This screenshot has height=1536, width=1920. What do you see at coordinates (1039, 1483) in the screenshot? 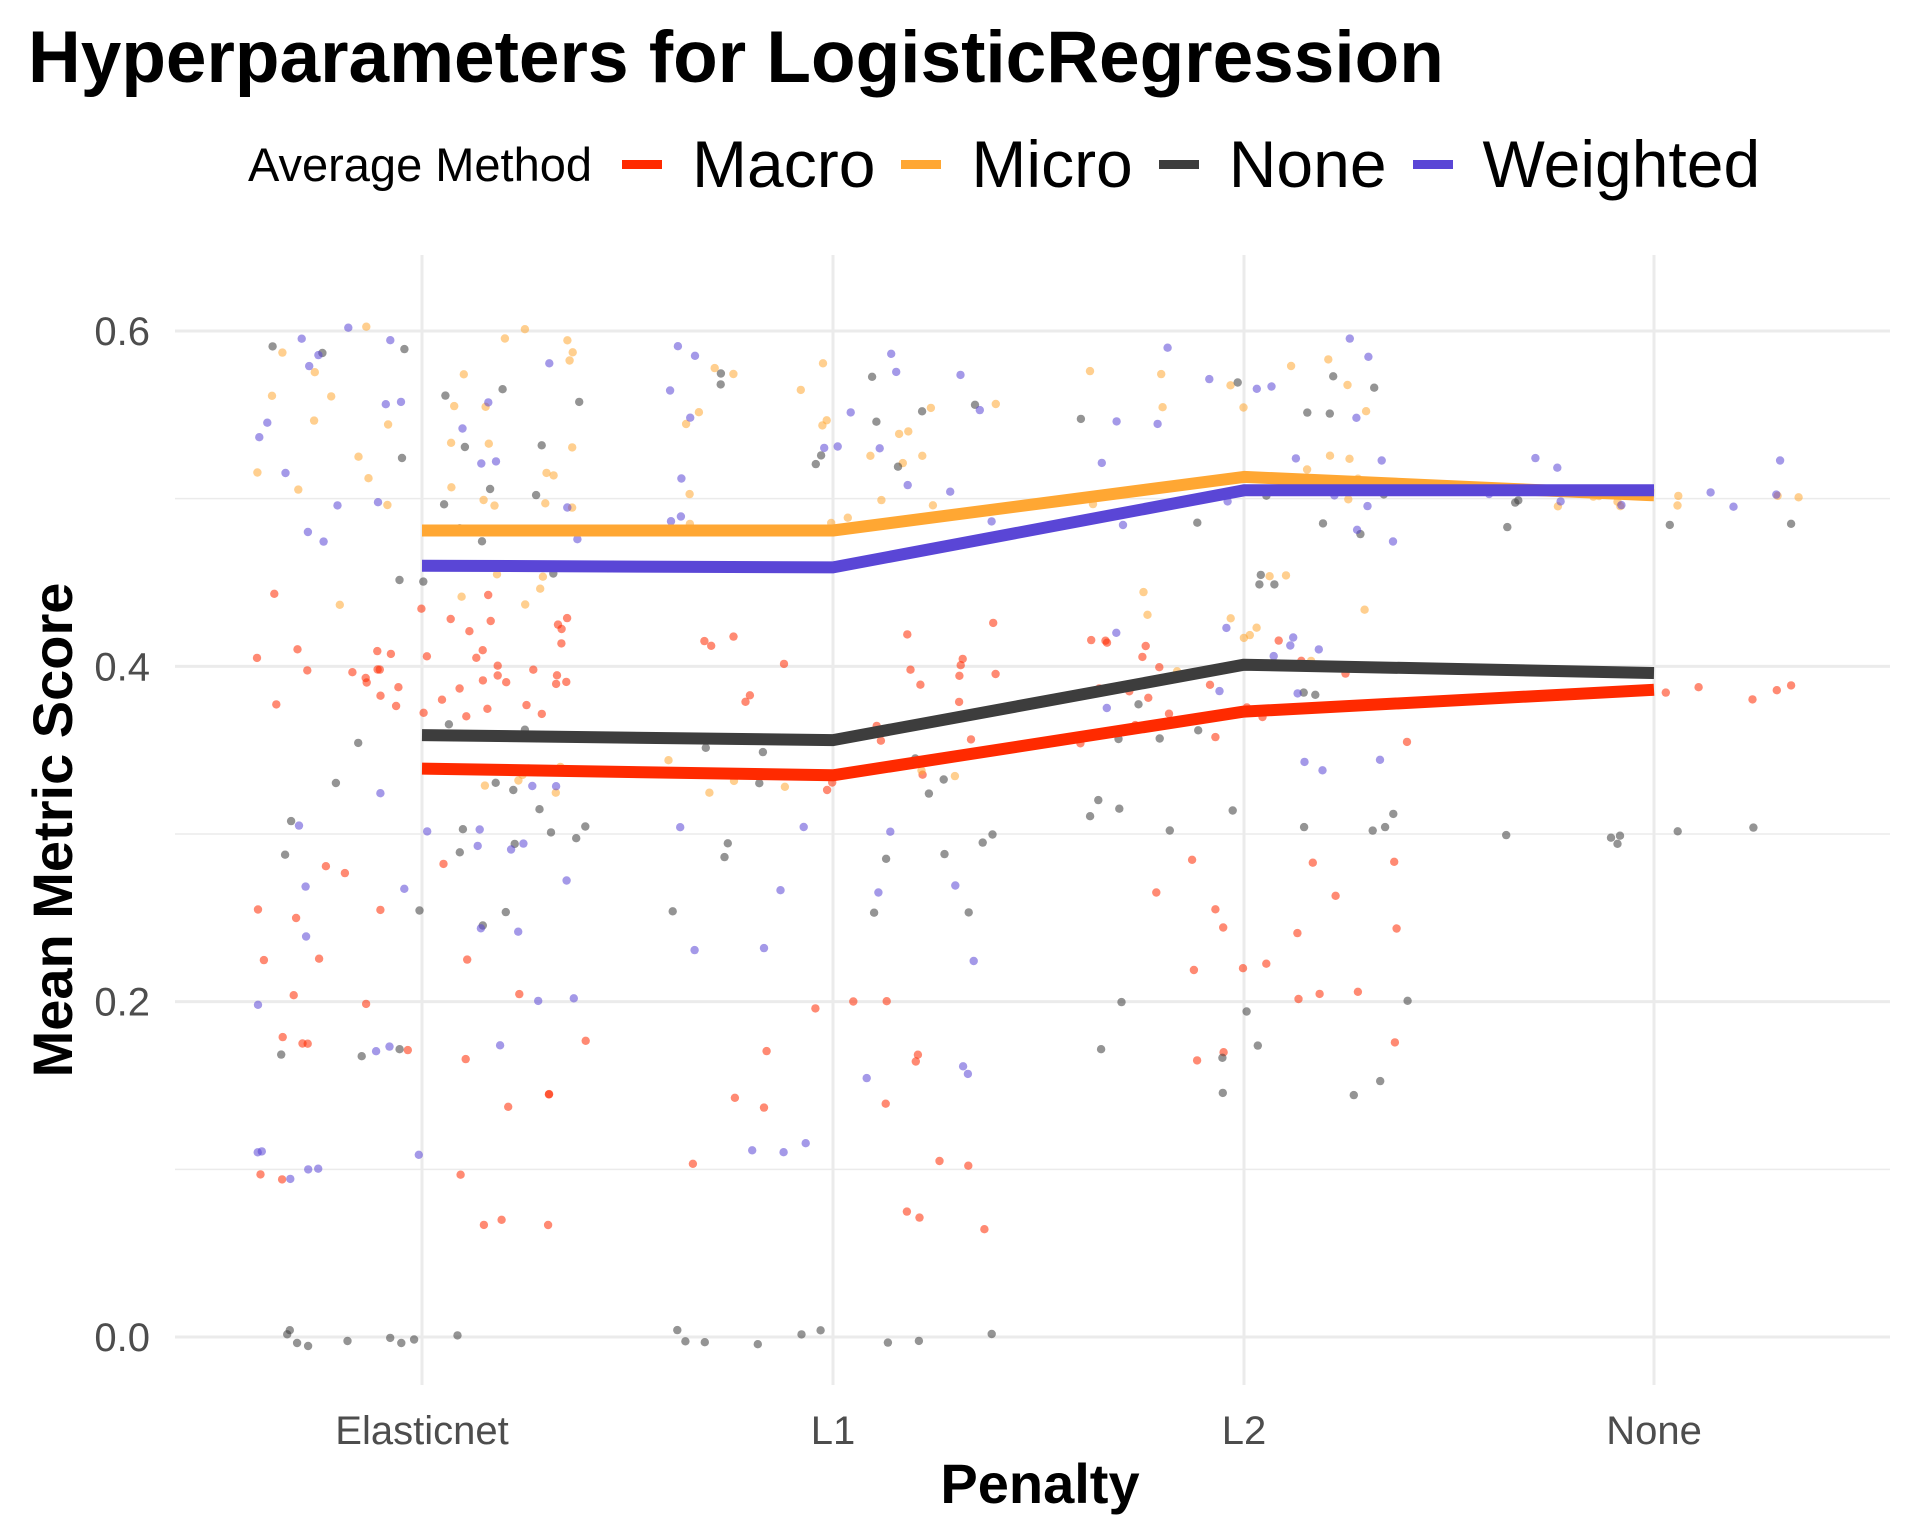
I see `x-axis-title: Penalty` at bounding box center [1039, 1483].